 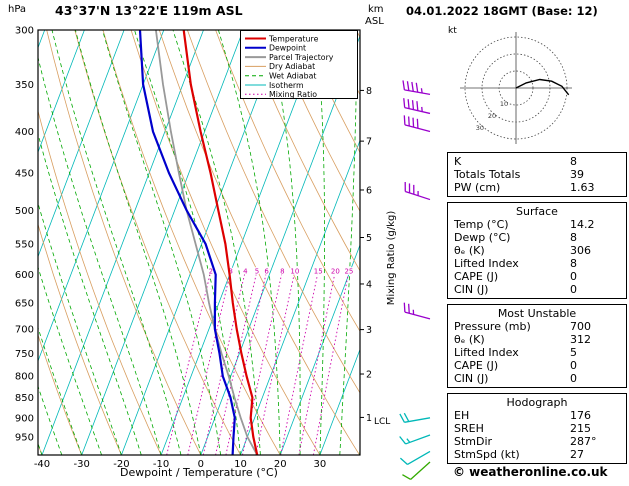 I want to click on mixing-ratio-value: 25, so click(x=348, y=272).